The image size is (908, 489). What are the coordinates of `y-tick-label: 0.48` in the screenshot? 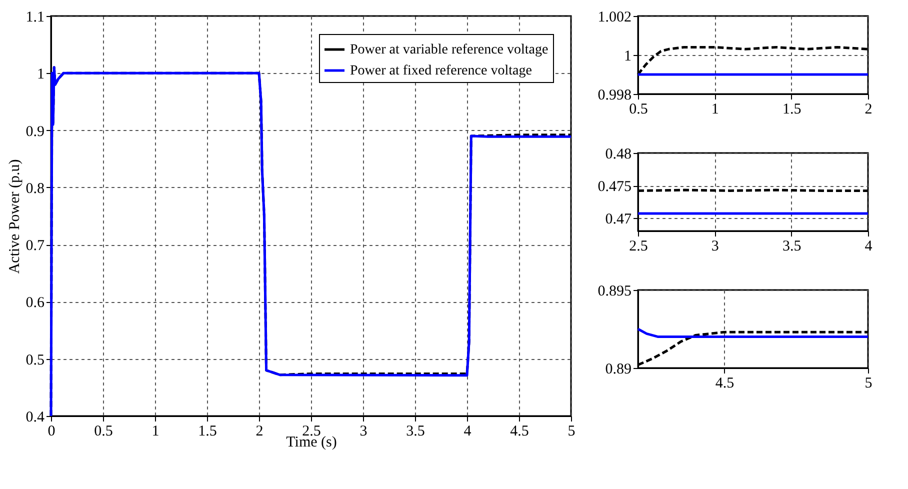 It's located at (618, 154).